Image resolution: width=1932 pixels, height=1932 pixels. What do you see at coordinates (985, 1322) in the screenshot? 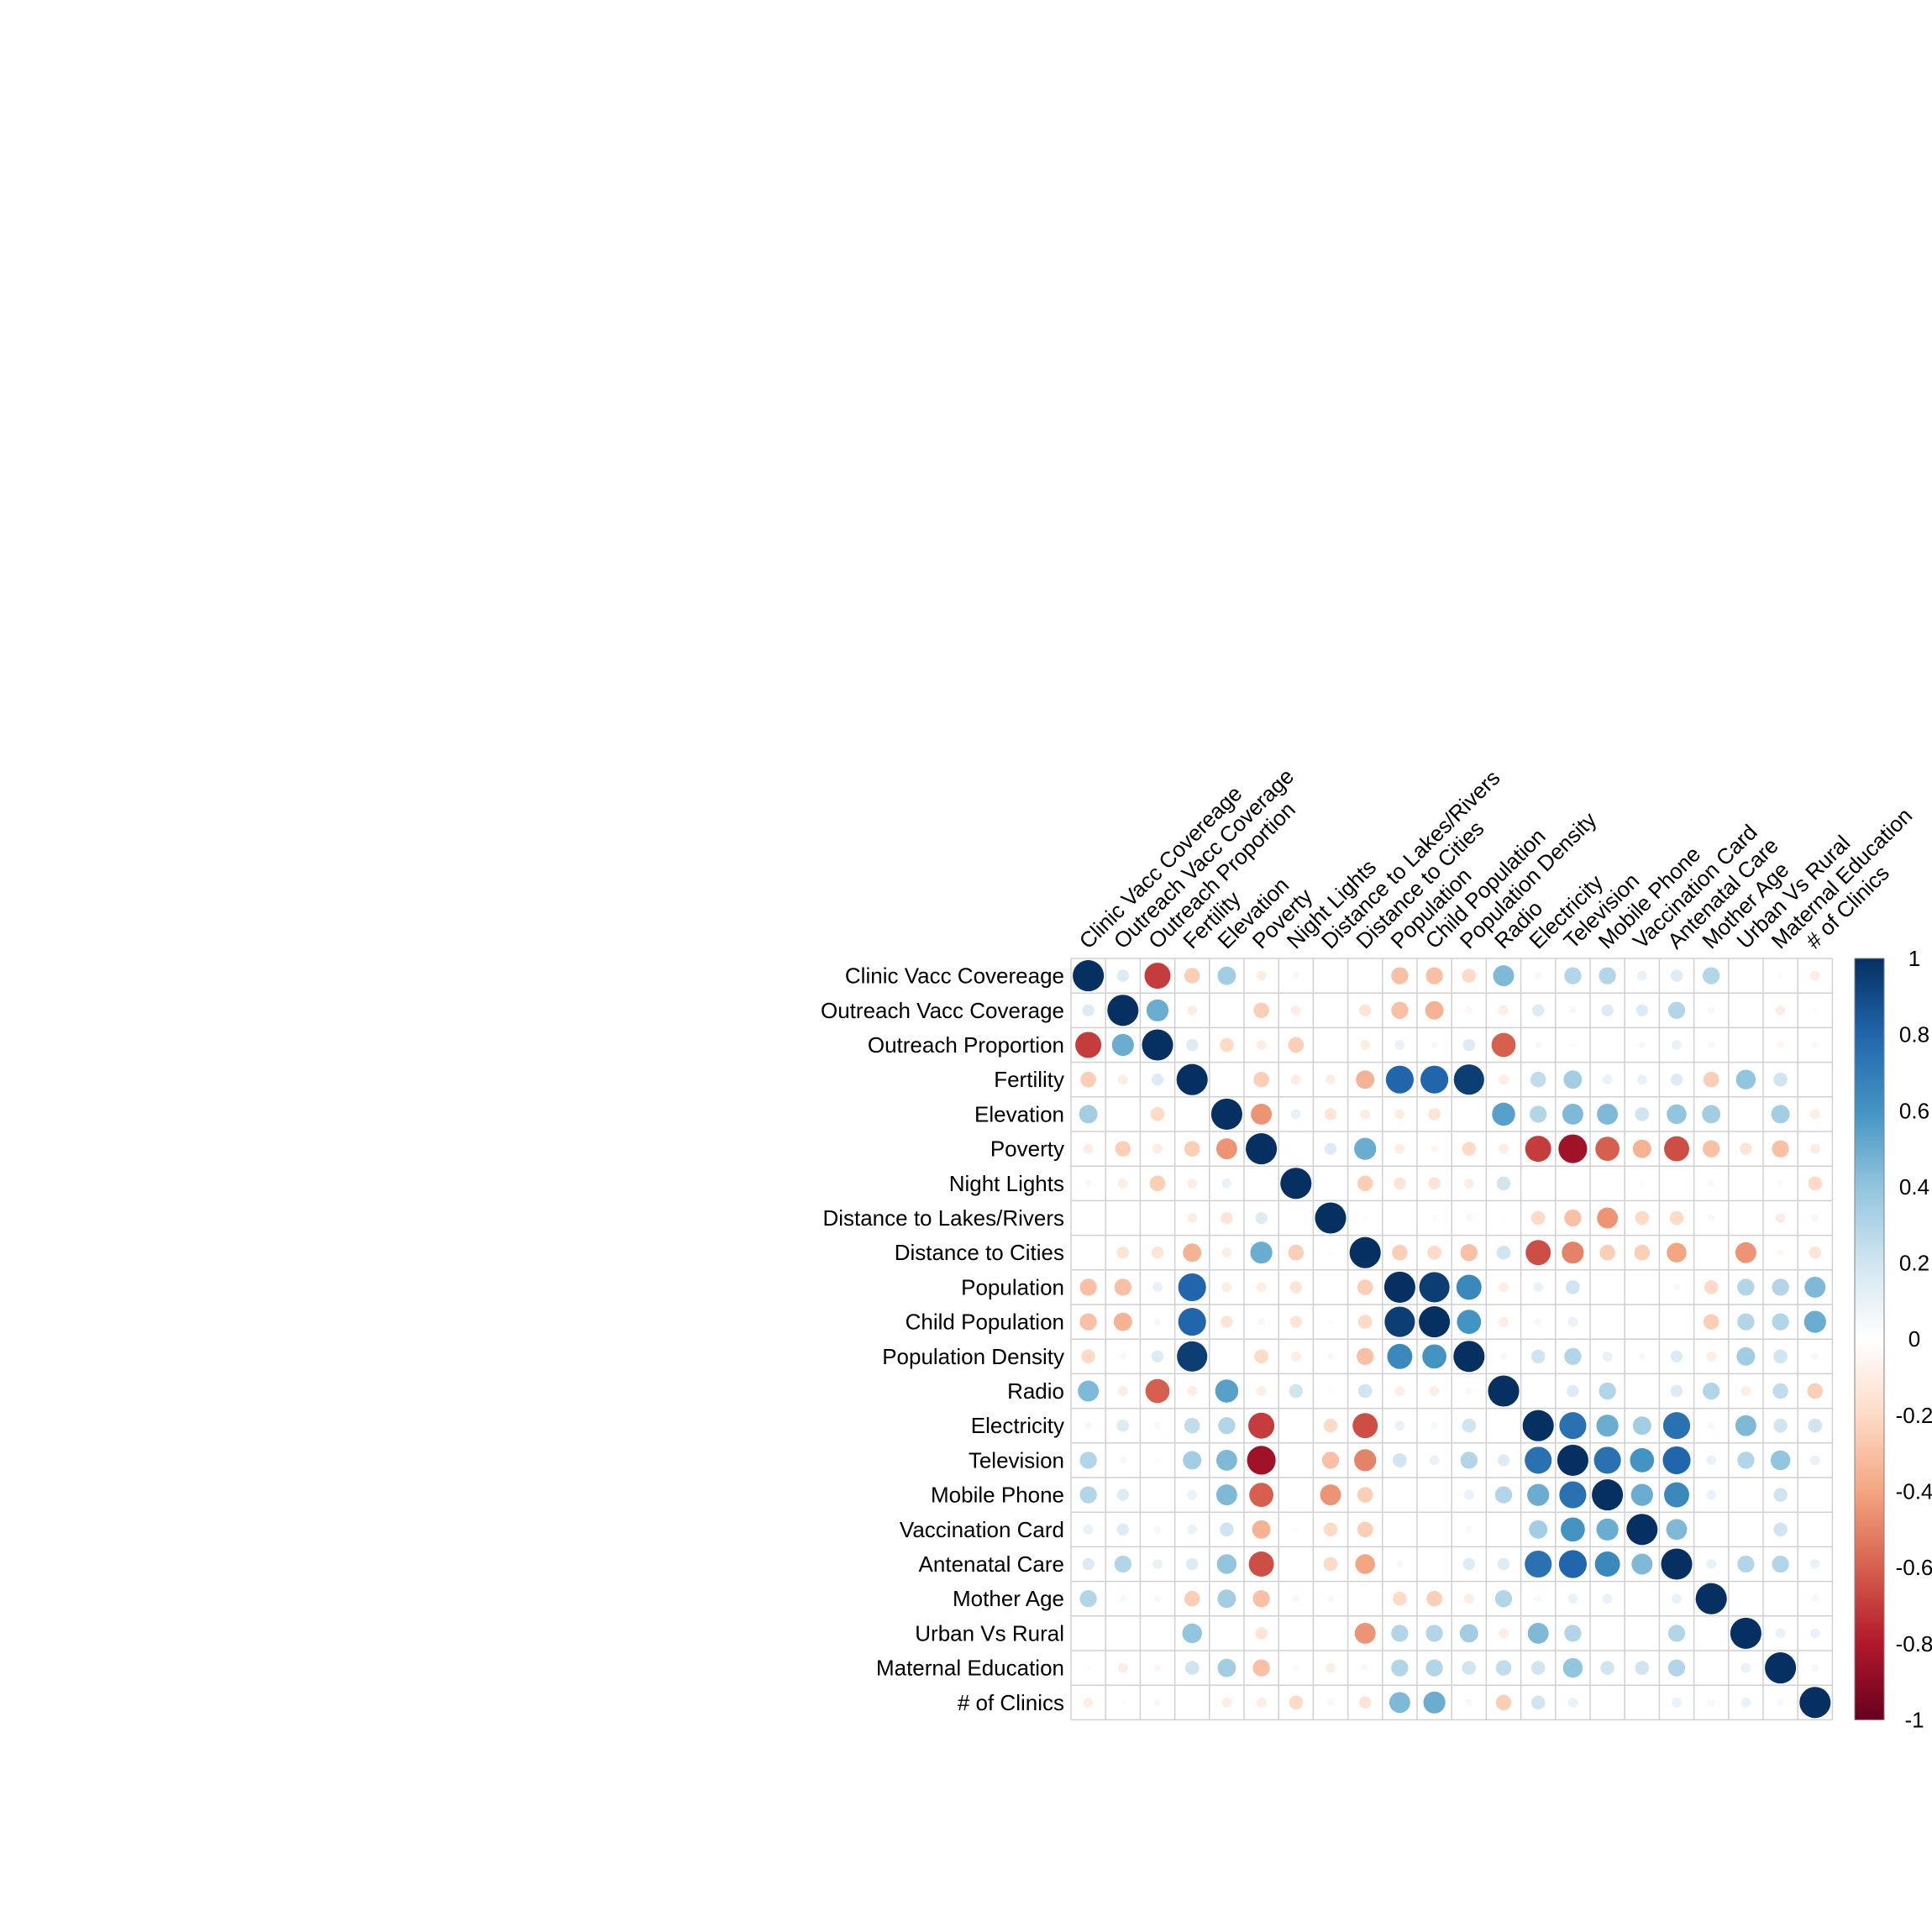
I see `row-label: Child Population` at bounding box center [985, 1322].